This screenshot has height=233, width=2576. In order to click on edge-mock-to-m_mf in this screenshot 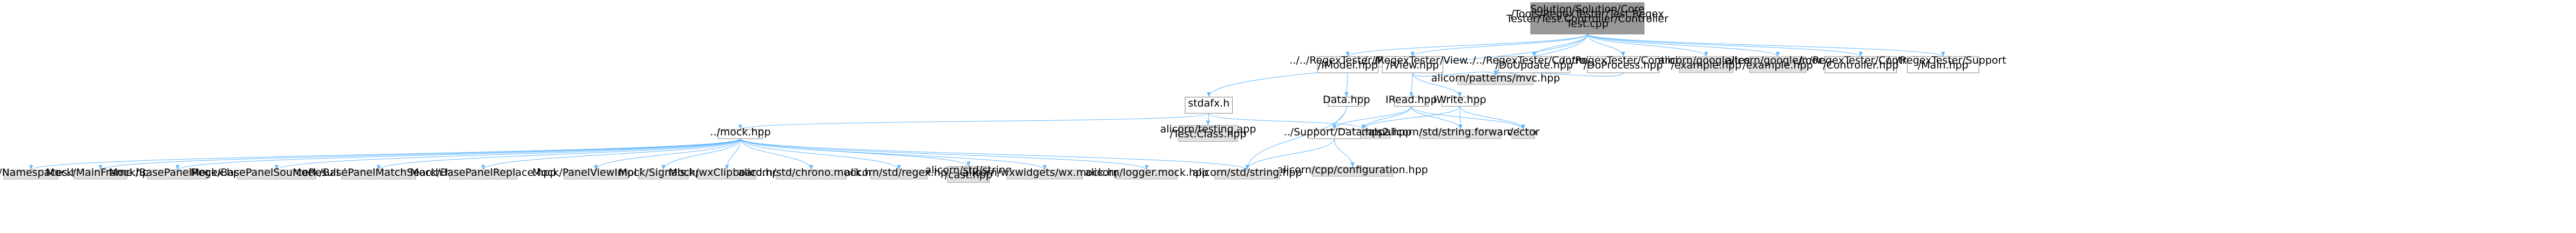, I will do `click(420, 154)`.